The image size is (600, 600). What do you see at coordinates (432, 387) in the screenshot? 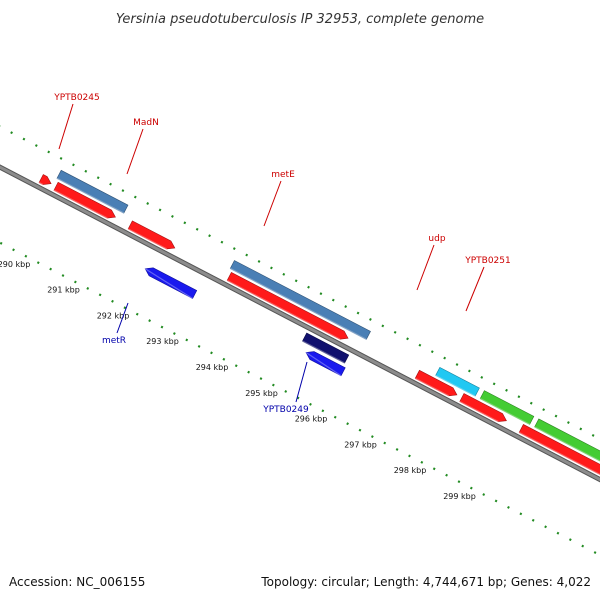
I see `feature-red5-bevel` at bounding box center [432, 387].